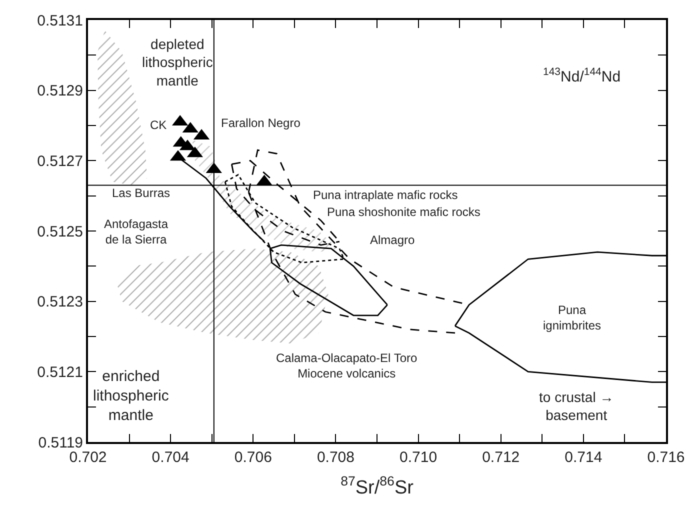 The height and width of the screenshot is (506, 697). I want to click on annotation: $^{143}$Nd/$^{144}$Nd, so click(582, 76).